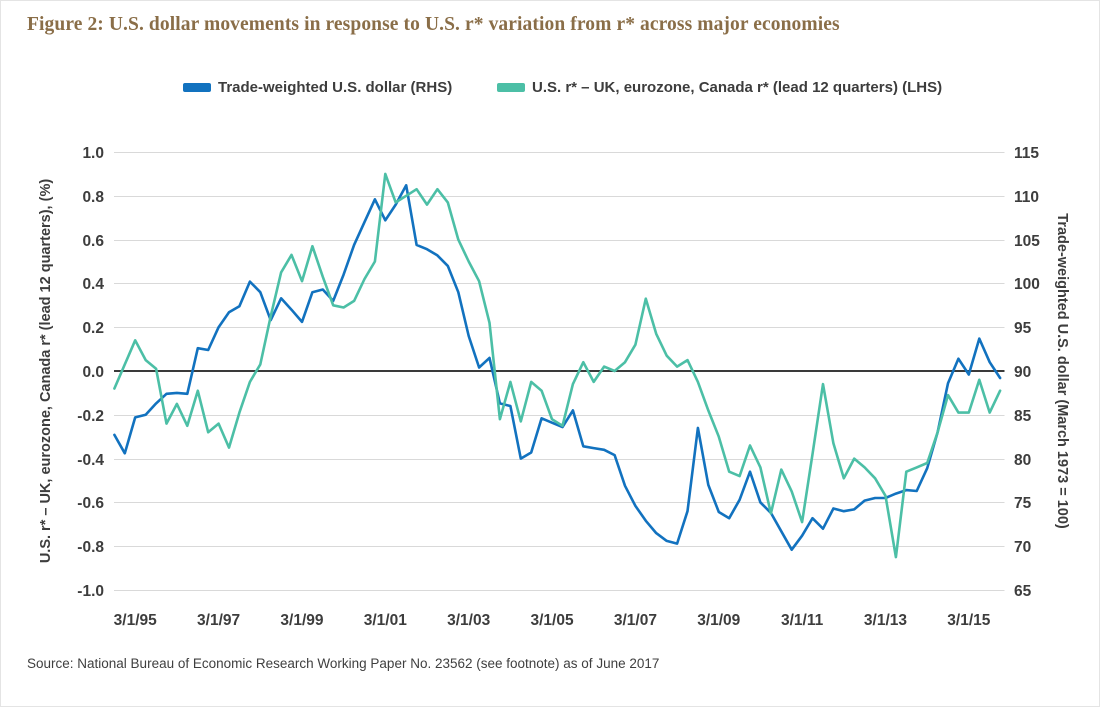 The height and width of the screenshot is (707, 1100). I want to click on x-axis-tick: 3/1/11, so click(802, 620).